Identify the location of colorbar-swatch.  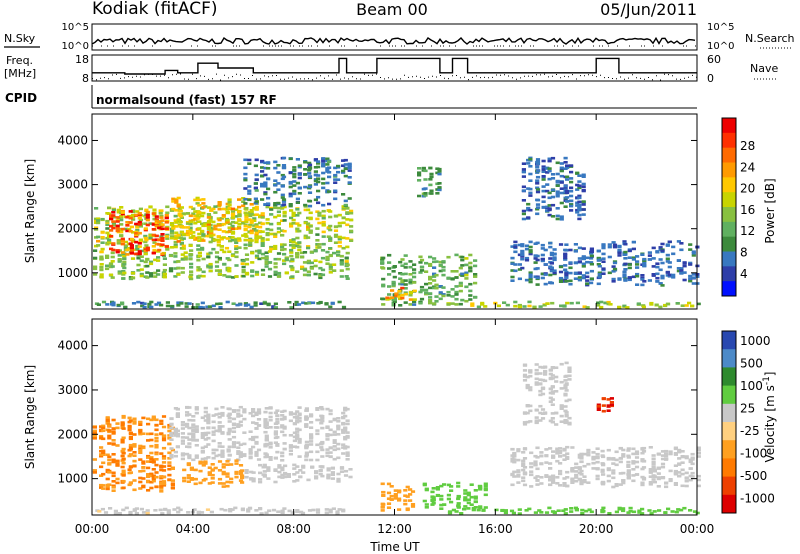
(729, 431).